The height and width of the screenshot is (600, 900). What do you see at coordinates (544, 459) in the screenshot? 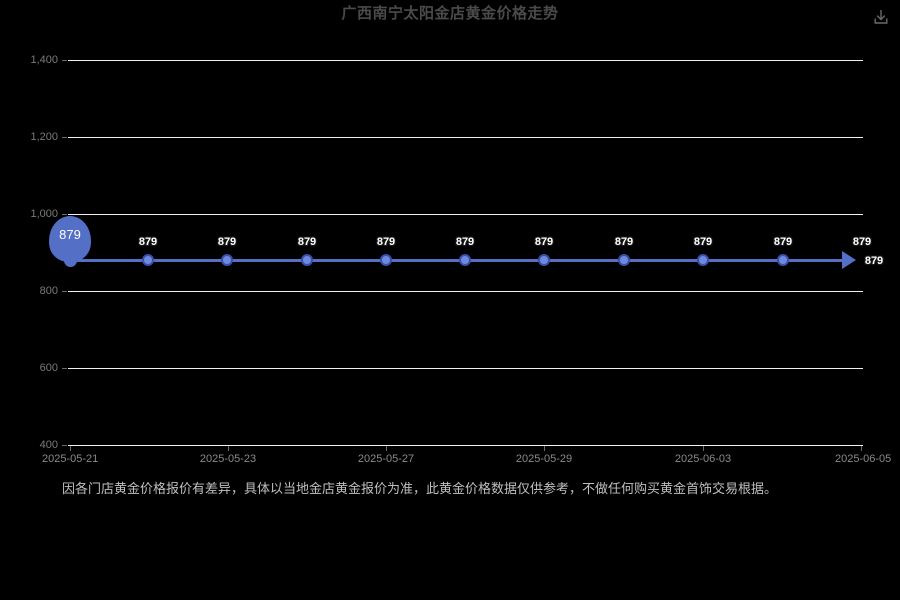
I see `xtick-label-3: 2025-05-29` at bounding box center [544, 459].